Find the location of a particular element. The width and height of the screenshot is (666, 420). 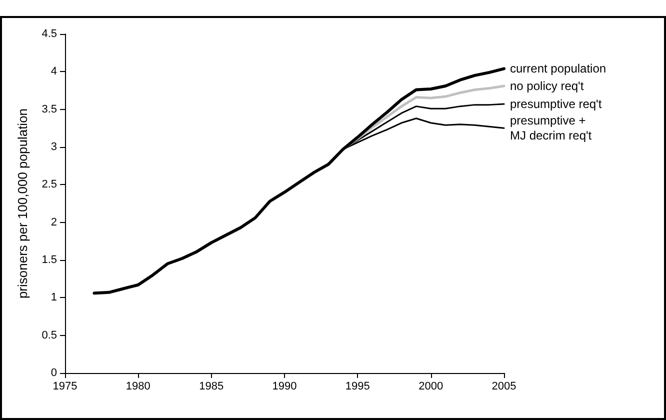

x-tick-label: 2005 is located at coordinates (504, 386).